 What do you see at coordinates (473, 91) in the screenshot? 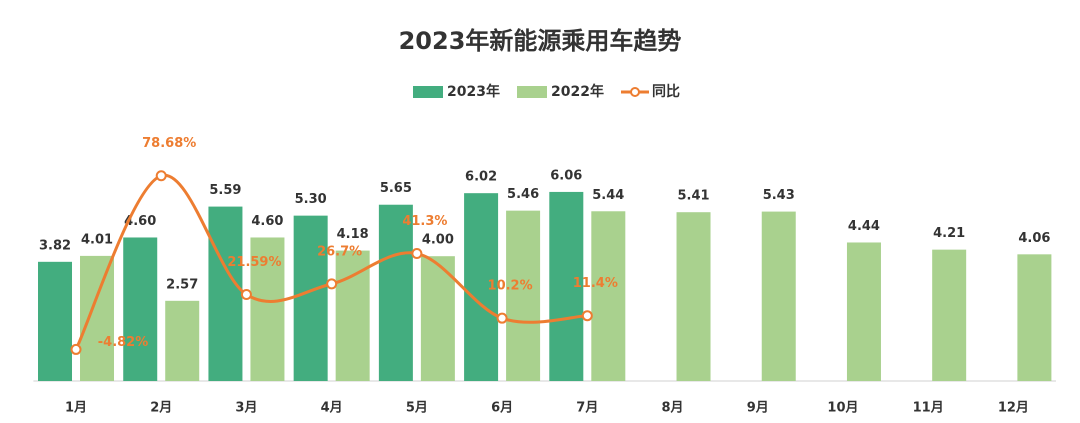
I see `legend-label: 2023年` at bounding box center [473, 91].